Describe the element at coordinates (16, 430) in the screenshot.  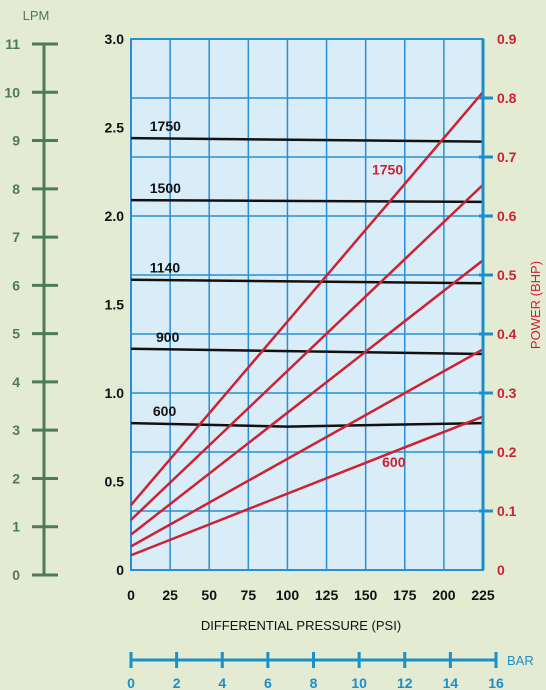
I see `lpm-tick-label: 3` at that location.